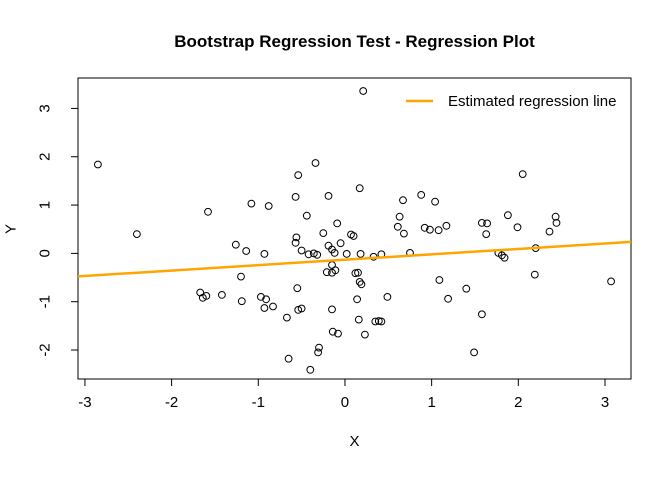 This screenshot has width=672, height=480. What do you see at coordinates (45, 108) in the screenshot?
I see `y-tick-label: 3` at bounding box center [45, 108].